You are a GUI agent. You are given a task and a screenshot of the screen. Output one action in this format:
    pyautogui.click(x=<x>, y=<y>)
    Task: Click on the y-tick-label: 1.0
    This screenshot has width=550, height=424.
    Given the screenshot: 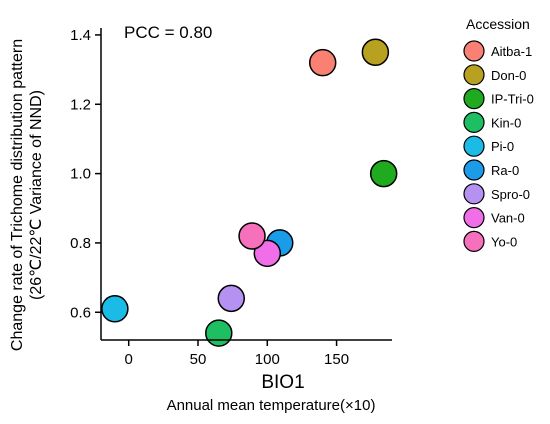 What is the action you would take?
    pyautogui.click(x=80, y=174)
    